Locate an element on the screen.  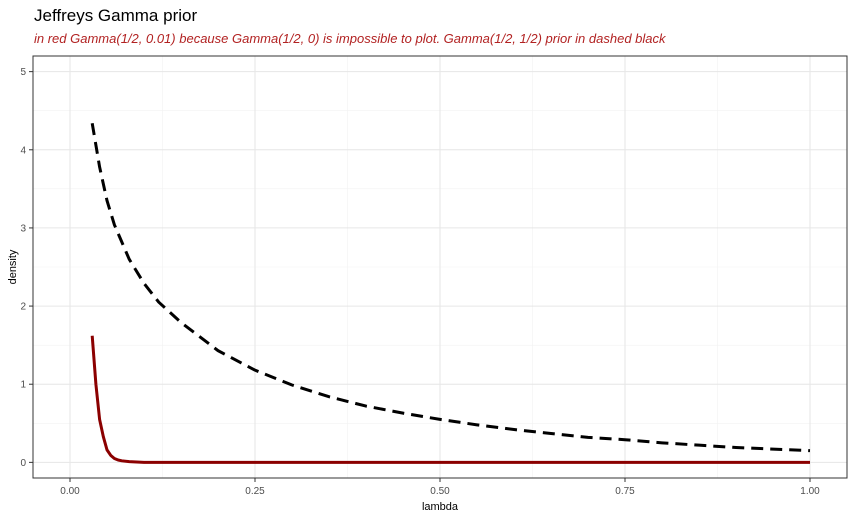
y-tick-label: 2 is located at coordinates (23, 307).